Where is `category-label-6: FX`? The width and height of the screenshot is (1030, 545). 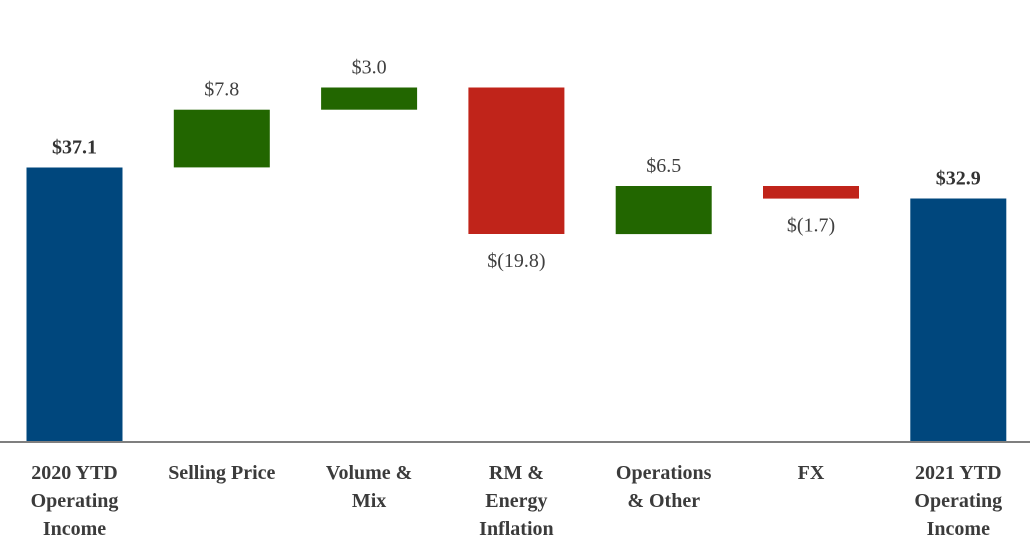
category-label-6: FX is located at coordinates (811, 473).